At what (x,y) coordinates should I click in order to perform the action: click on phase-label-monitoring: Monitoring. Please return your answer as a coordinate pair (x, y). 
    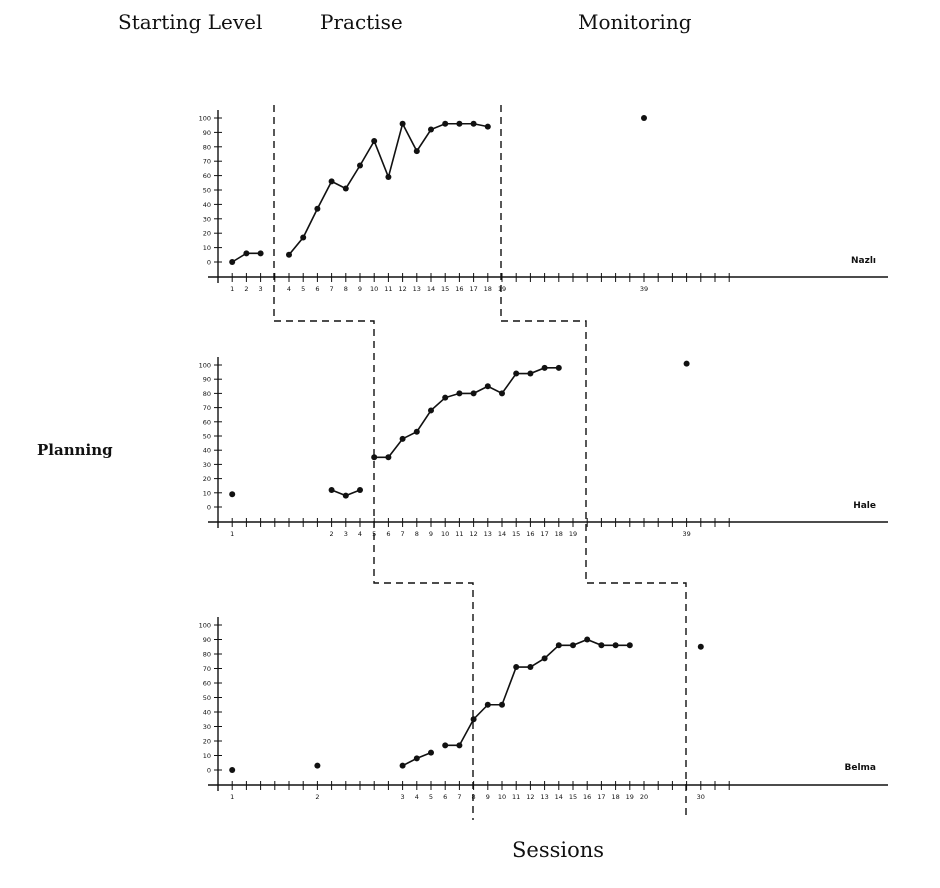
    Looking at the image, I should click on (635, 22).